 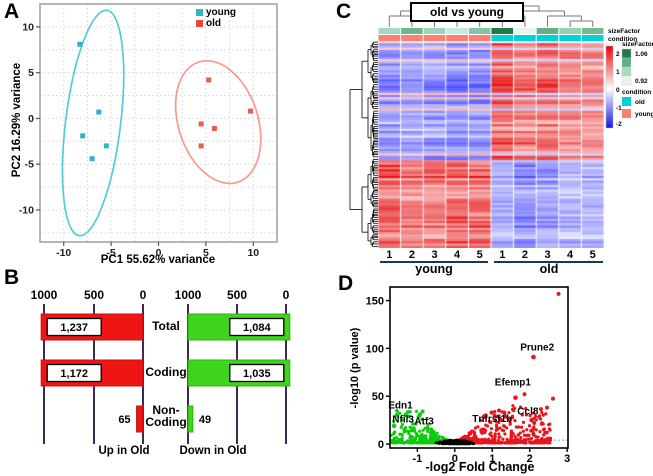 What do you see at coordinates (528, 411) in the screenshot?
I see `gene-label: Ccl8` at bounding box center [528, 411].